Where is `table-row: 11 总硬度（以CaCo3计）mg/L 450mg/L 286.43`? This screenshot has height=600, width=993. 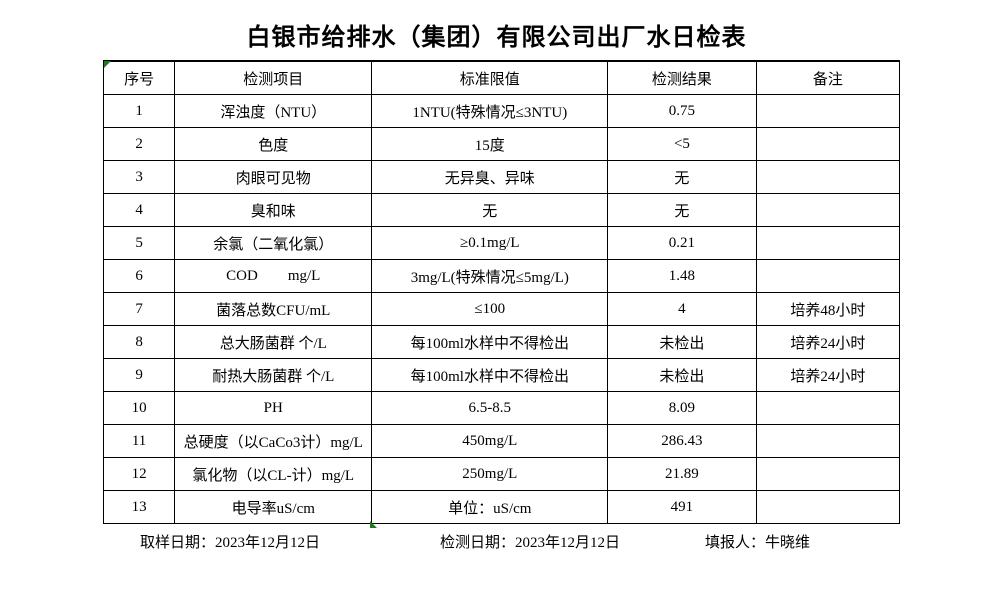 table-row: 11 总硬度（以CaCo3计）mg/L 450mg/L 286.43 is located at coordinates (501, 441).